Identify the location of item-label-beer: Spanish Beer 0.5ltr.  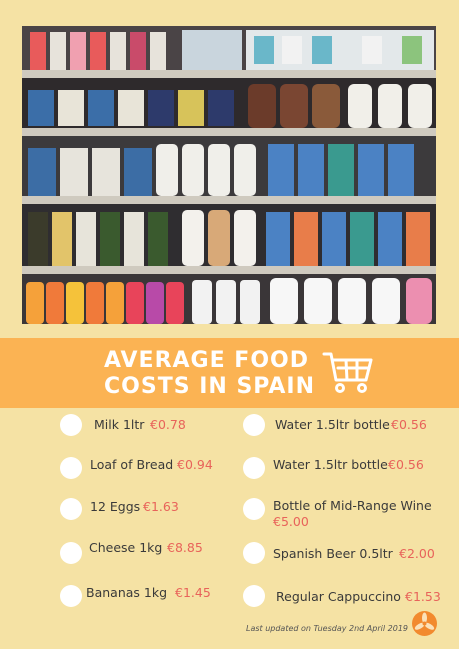
(333, 553).